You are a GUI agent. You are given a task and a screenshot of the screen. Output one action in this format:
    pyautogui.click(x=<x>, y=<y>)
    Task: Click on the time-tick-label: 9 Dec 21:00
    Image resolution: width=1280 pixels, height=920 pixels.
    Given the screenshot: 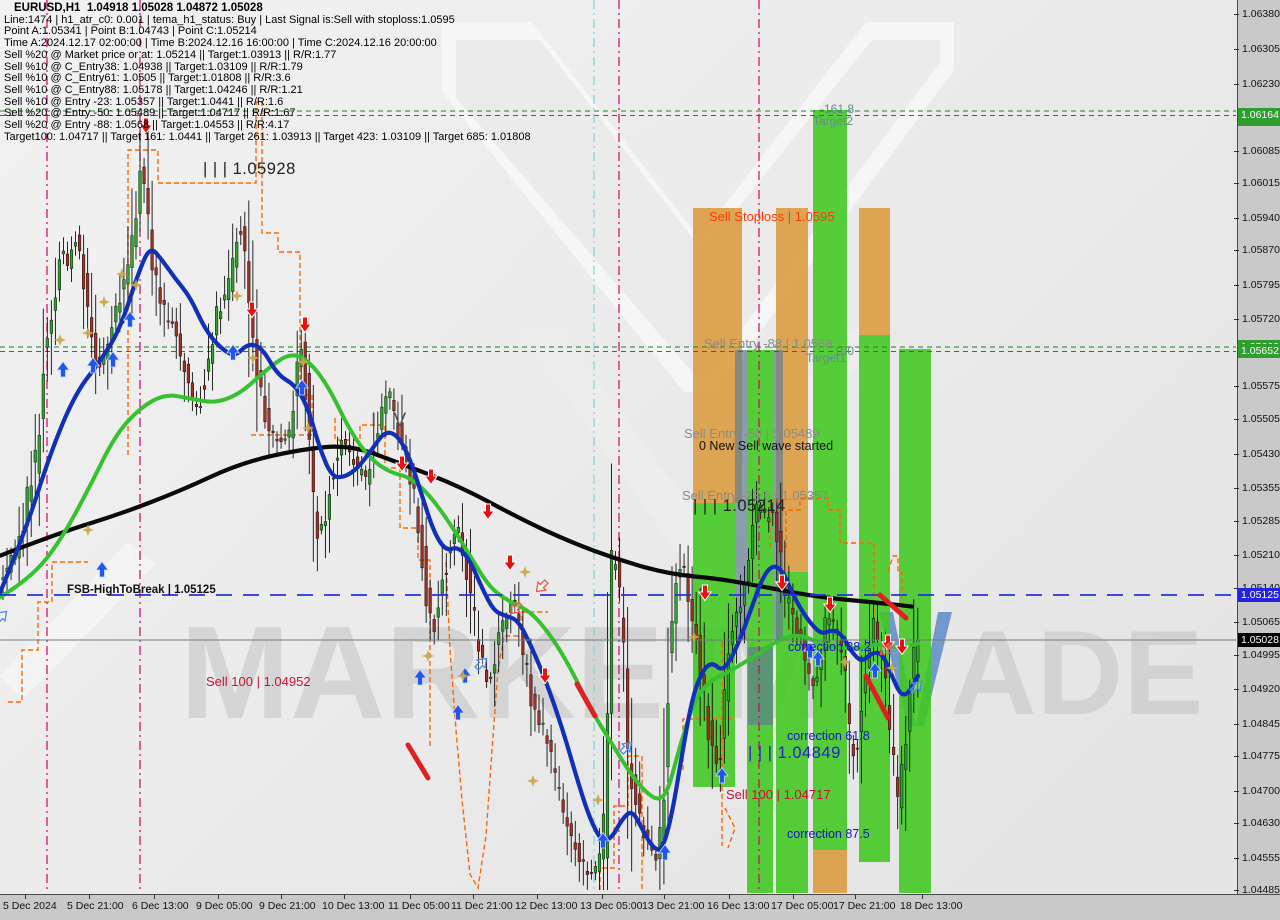 What is the action you would take?
    pyautogui.click(x=287, y=903)
    